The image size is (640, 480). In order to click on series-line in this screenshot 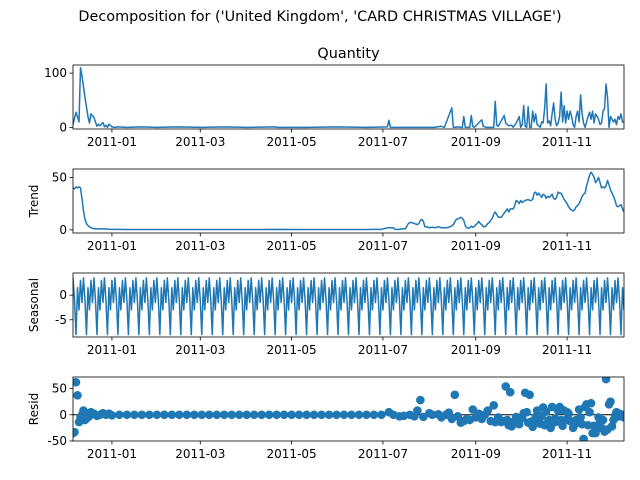, I will do `click(348, 97)`.